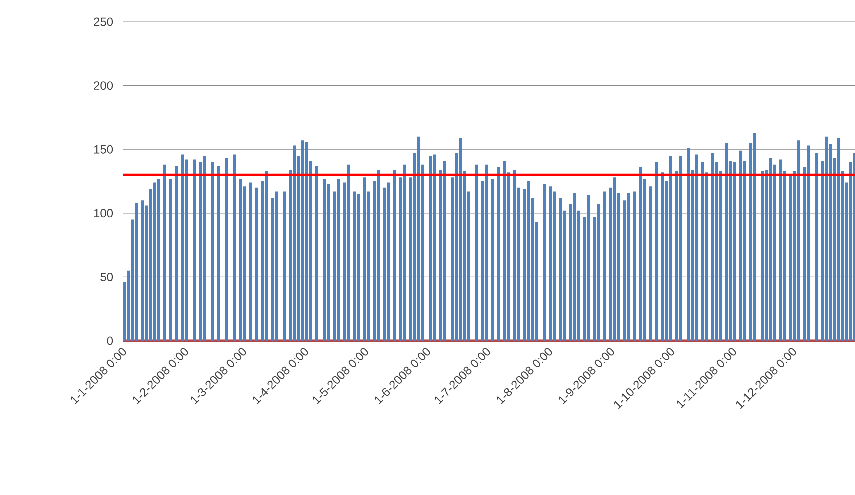  Describe the element at coordinates (104, 22) in the screenshot. I see `y-tick-label: 250` at that location.